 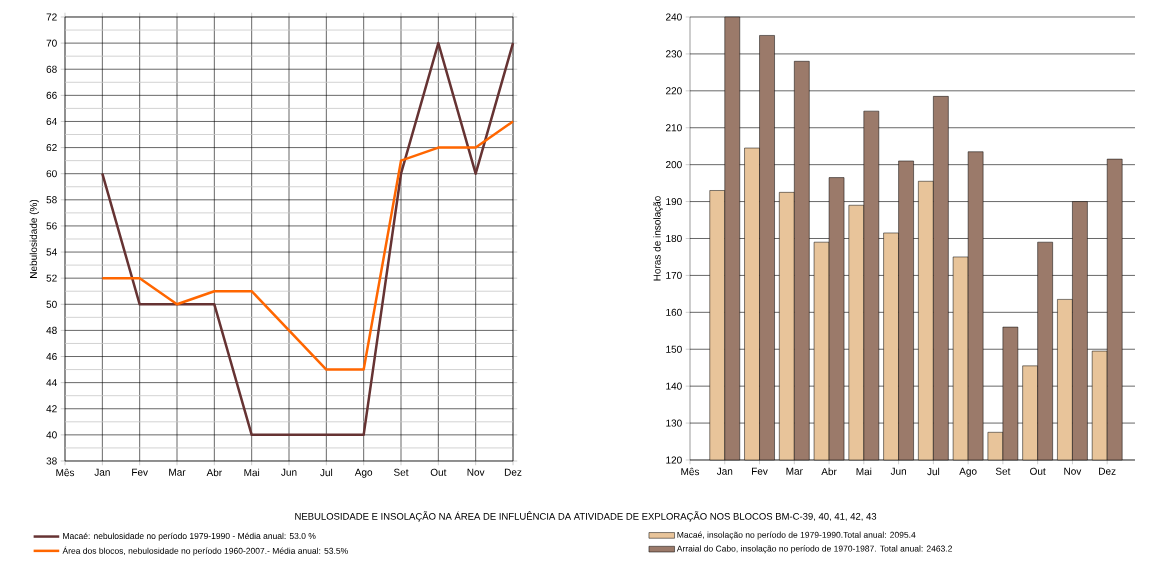 I want to click on y-tick-label: 58, so click(x=51, y=200).